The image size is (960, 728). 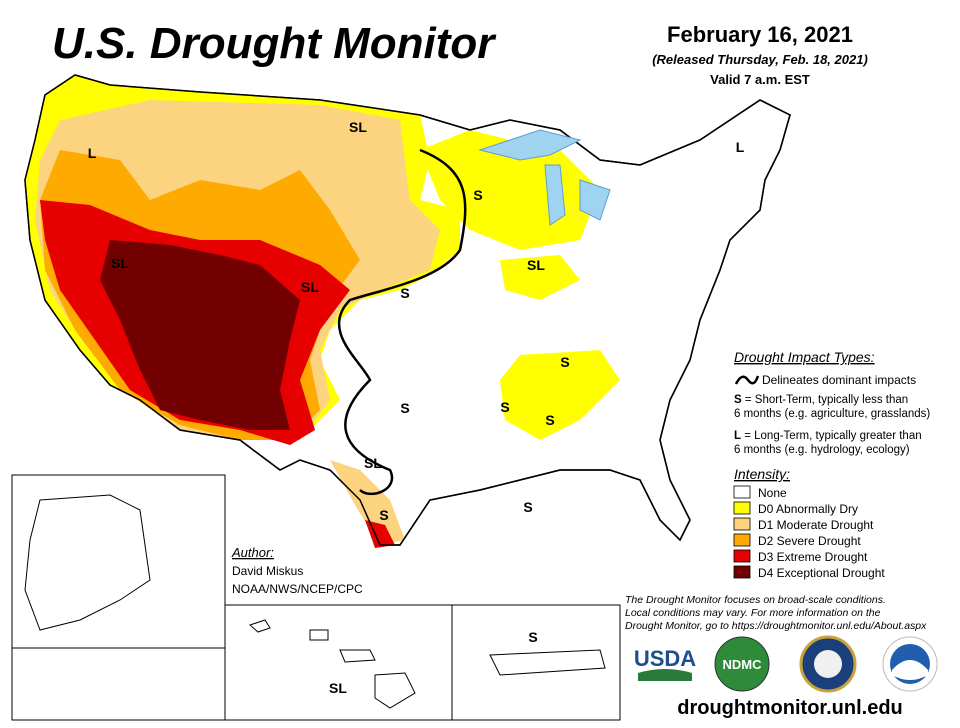 I want to click on legend-label: D4 Exceptional Drought, so click(x=821, y=573).